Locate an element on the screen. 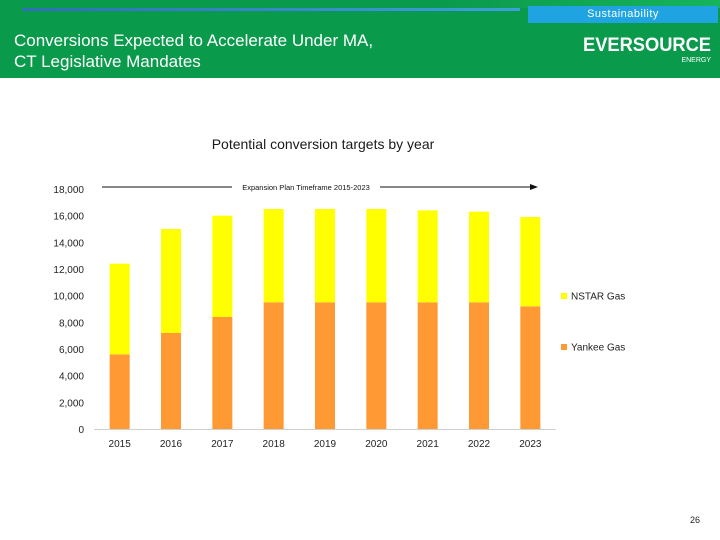  x-tick-label: 2015 is located at coordinates (120, 444).